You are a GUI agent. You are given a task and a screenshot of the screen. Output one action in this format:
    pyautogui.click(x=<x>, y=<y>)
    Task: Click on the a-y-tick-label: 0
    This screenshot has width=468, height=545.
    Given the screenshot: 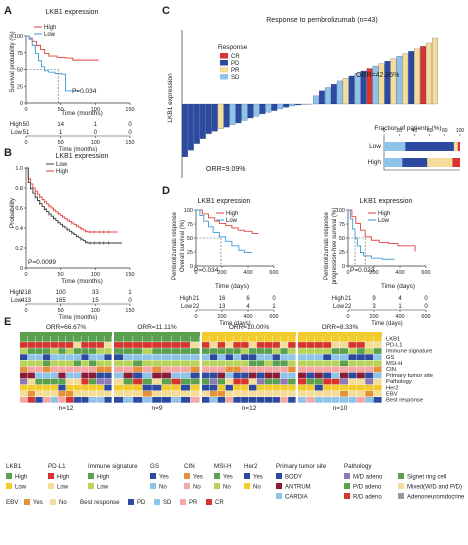 What is the action you would take?
    pyautogui.click(x=21, y=104)
    